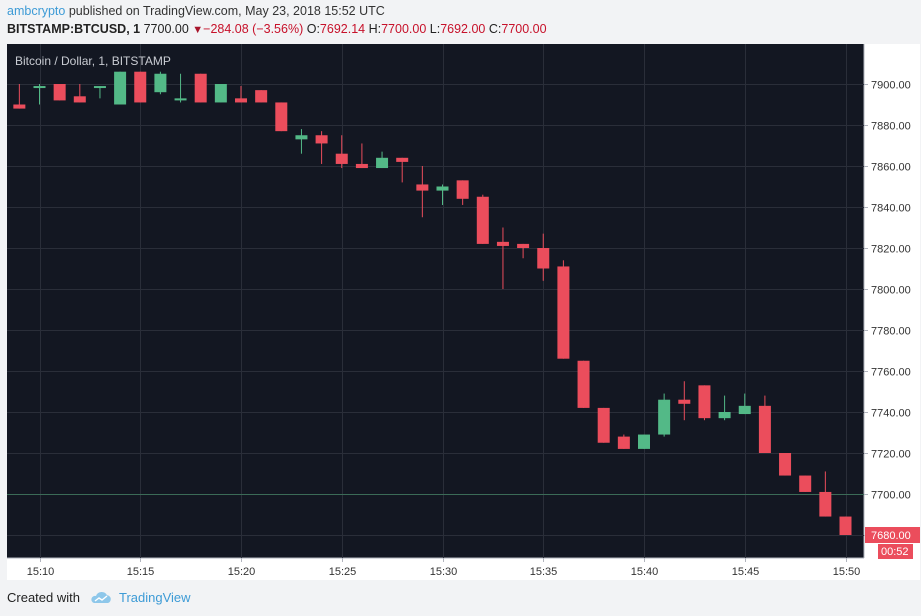  I want to click on low-value: 7692.00, so click(463, 29).